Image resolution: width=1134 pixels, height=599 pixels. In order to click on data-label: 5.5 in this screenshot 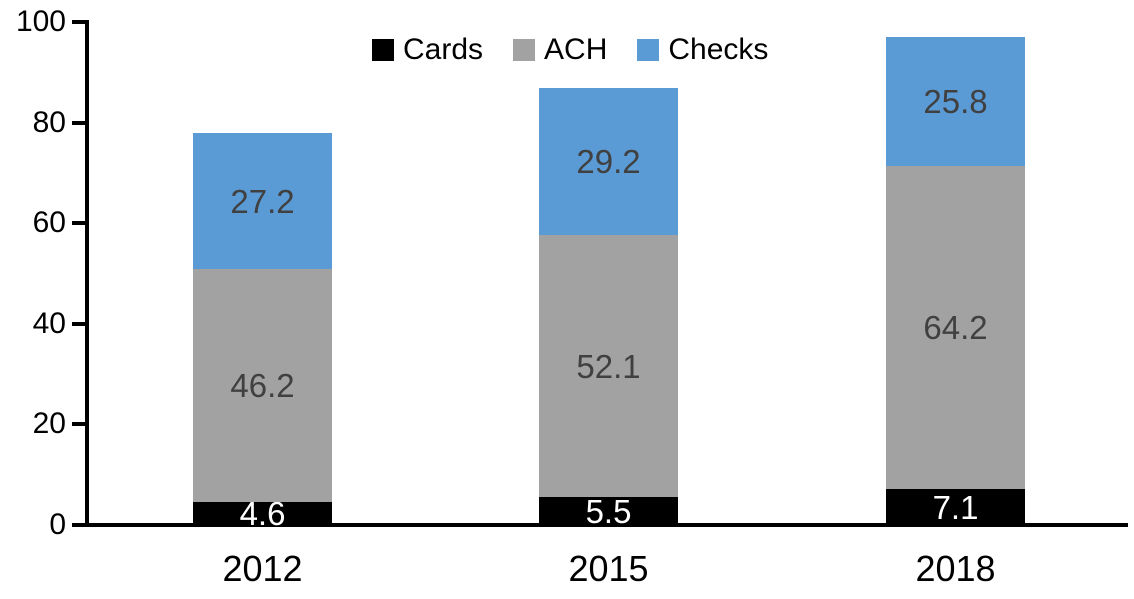, I will do `click(608, 511)`.